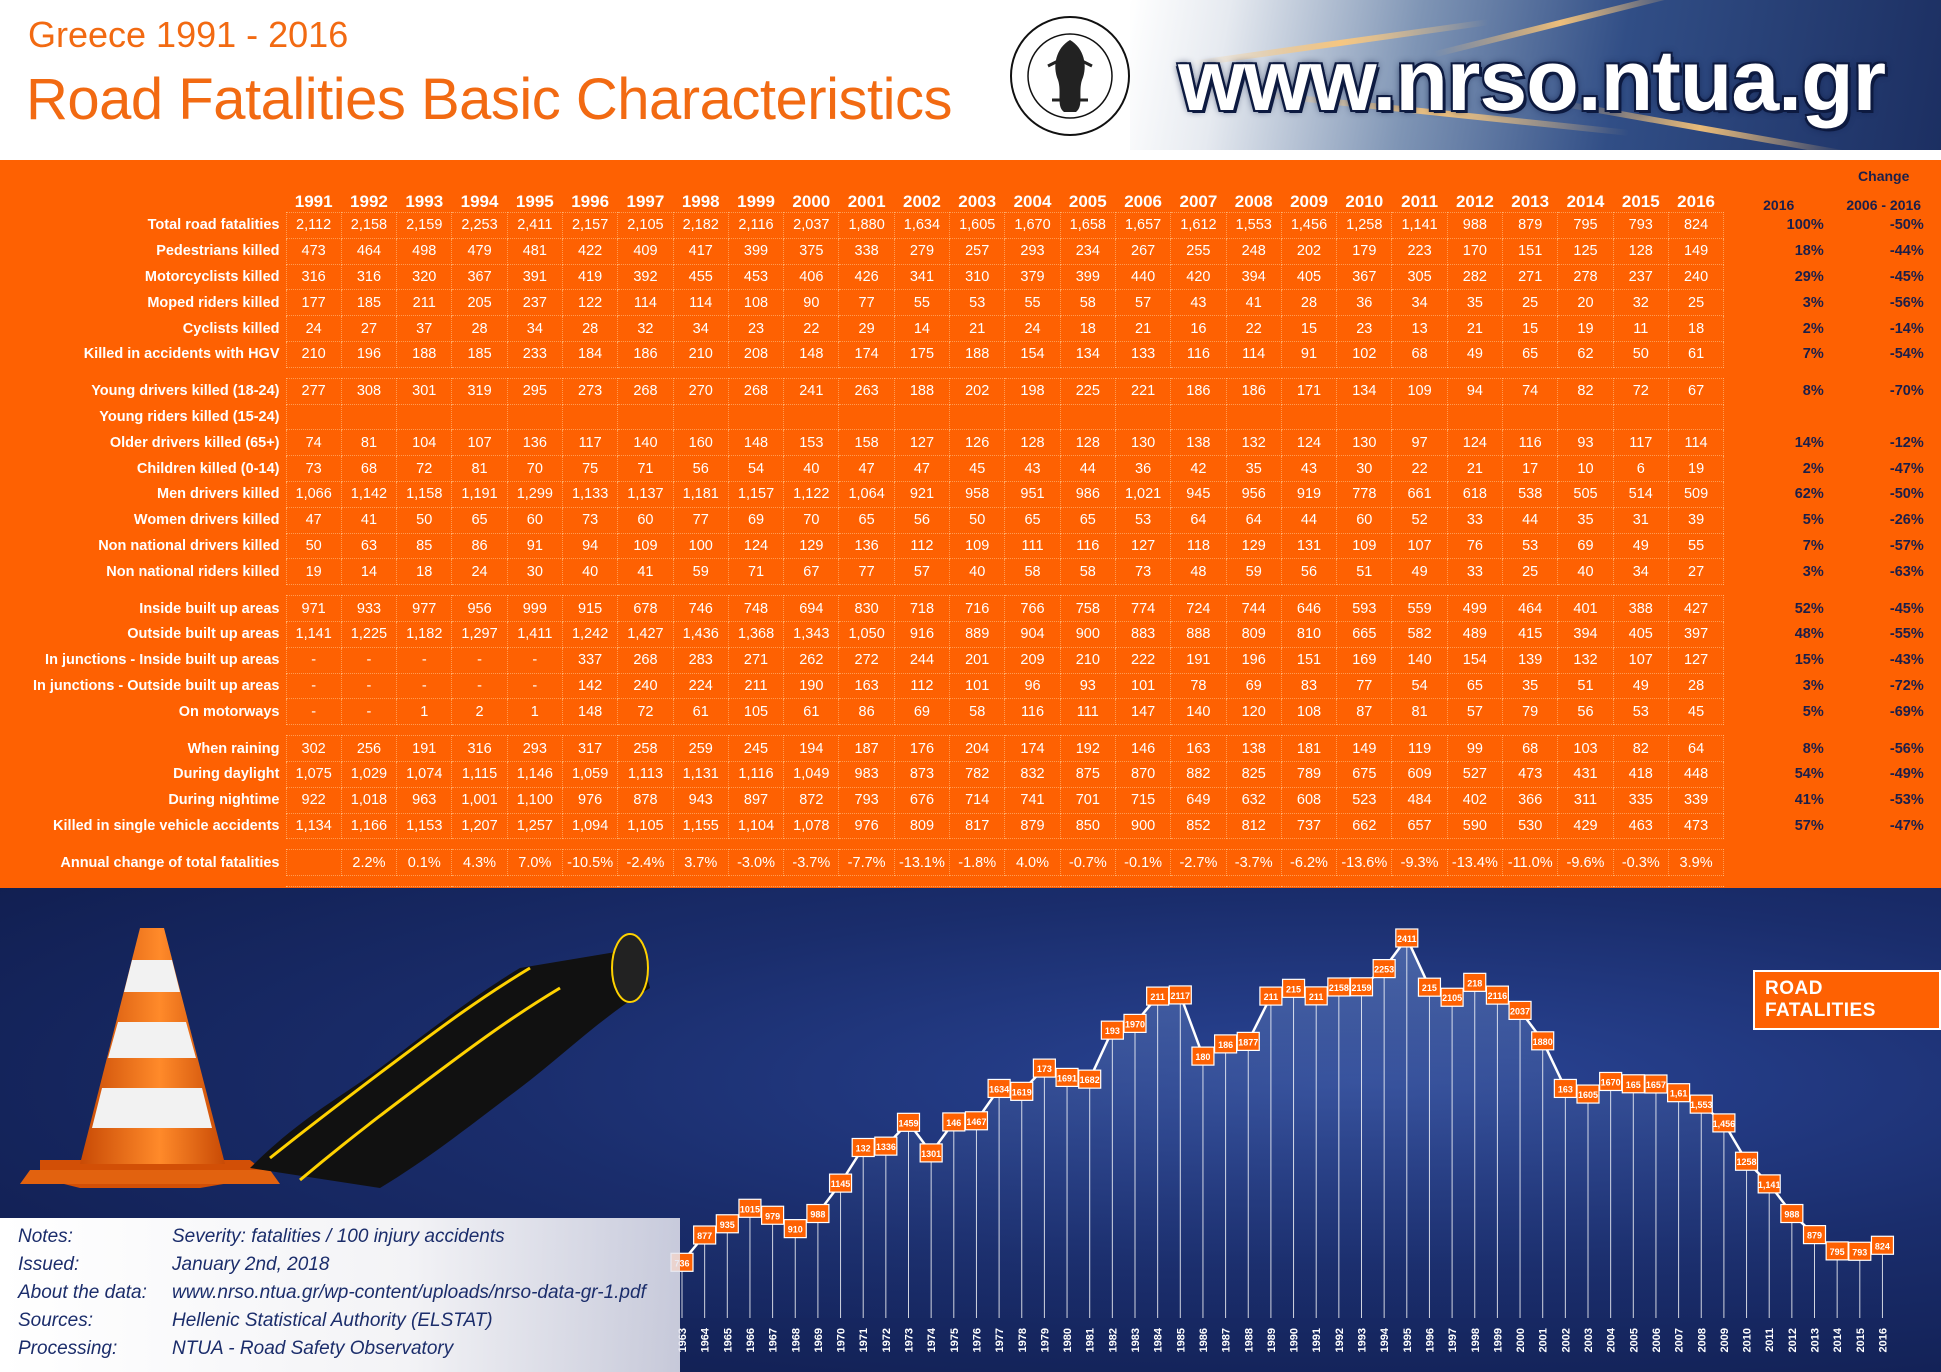 The height and width of the screenshot is (1372, 1941). I want to click on table-cell: 678, so click(645, 608).